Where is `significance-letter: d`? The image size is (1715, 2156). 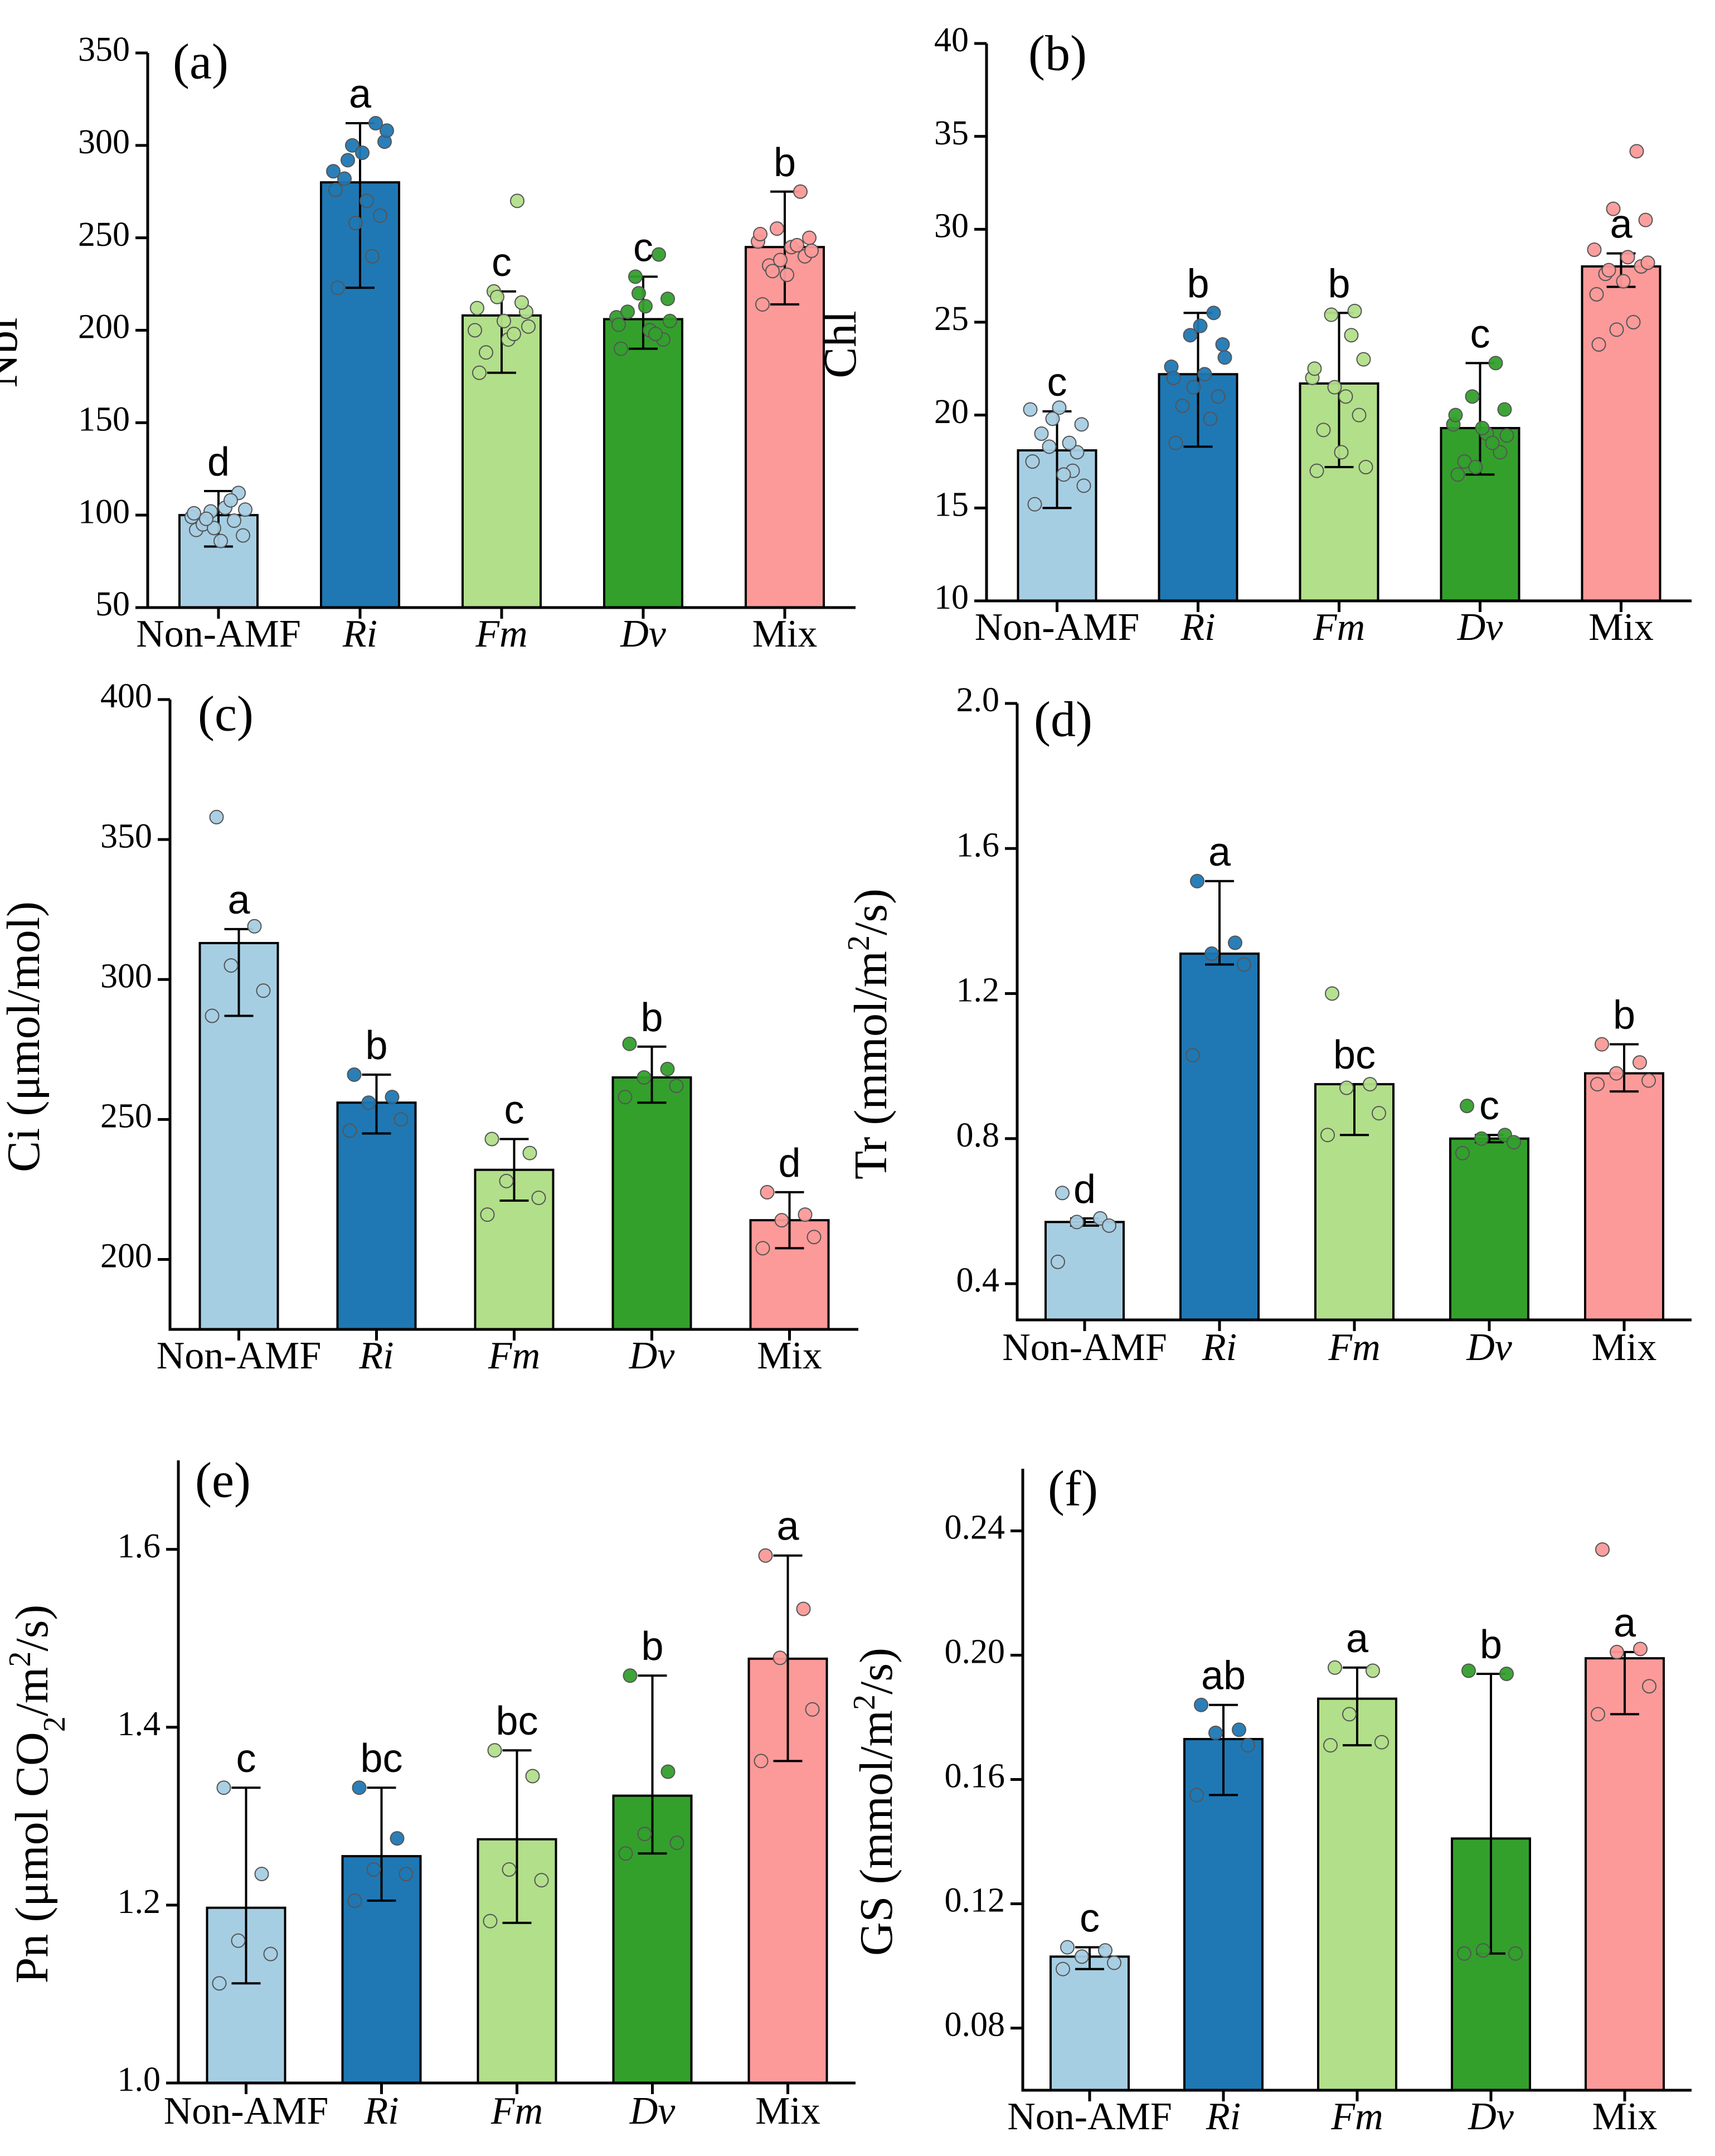
significance-letter: d is located at coordinates (789, 1163).